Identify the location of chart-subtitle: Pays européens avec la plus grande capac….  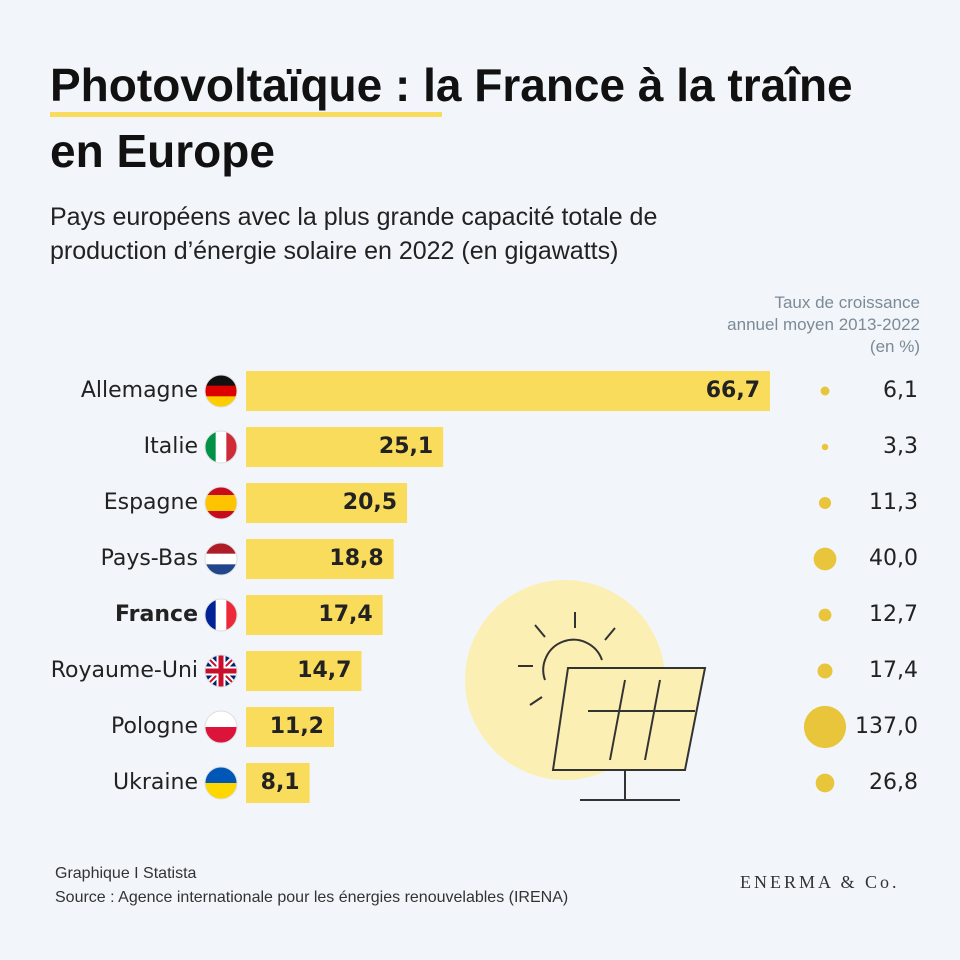
(354, 234).